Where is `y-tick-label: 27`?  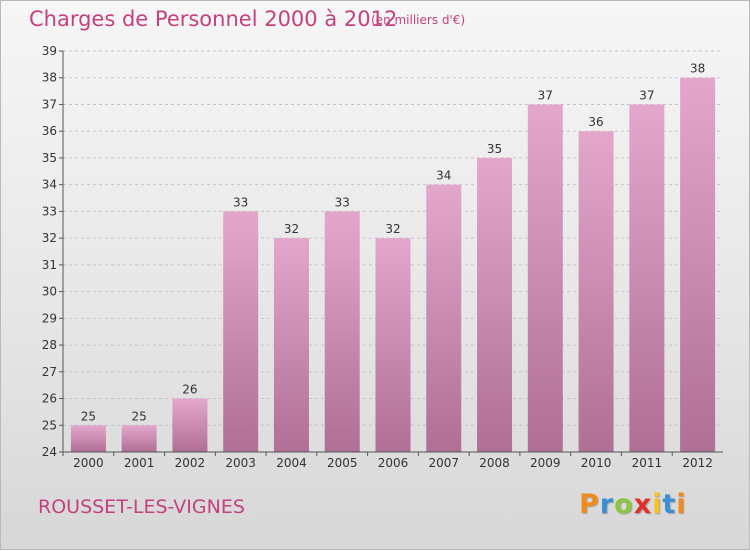 y-tick-label: 27 is located at coordinates (49, 372).